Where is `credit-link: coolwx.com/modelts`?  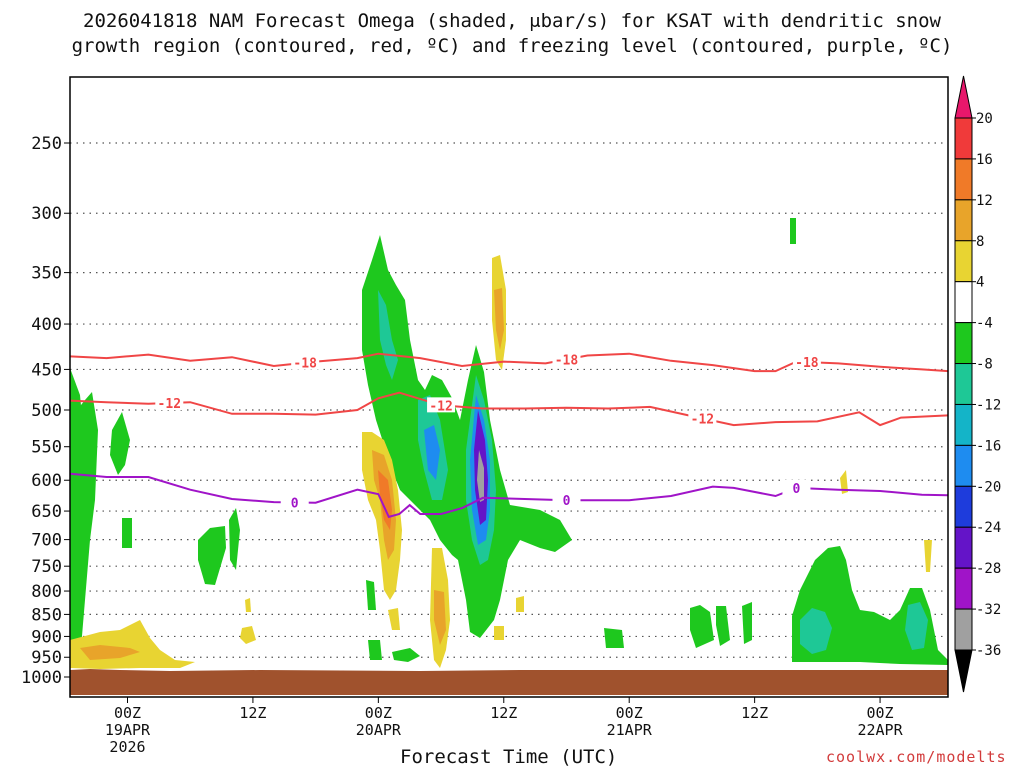 credit-link: coolwx.com/modelts is located at coordinates (916, 757).